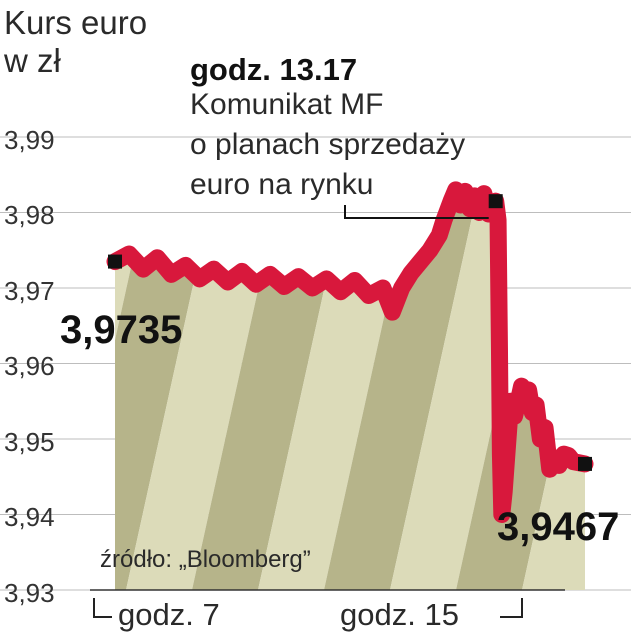  Describe the element at coordinates (205, 559) in the screenshot. I see `source-label: źródło: „Bloomberg”` at that location.